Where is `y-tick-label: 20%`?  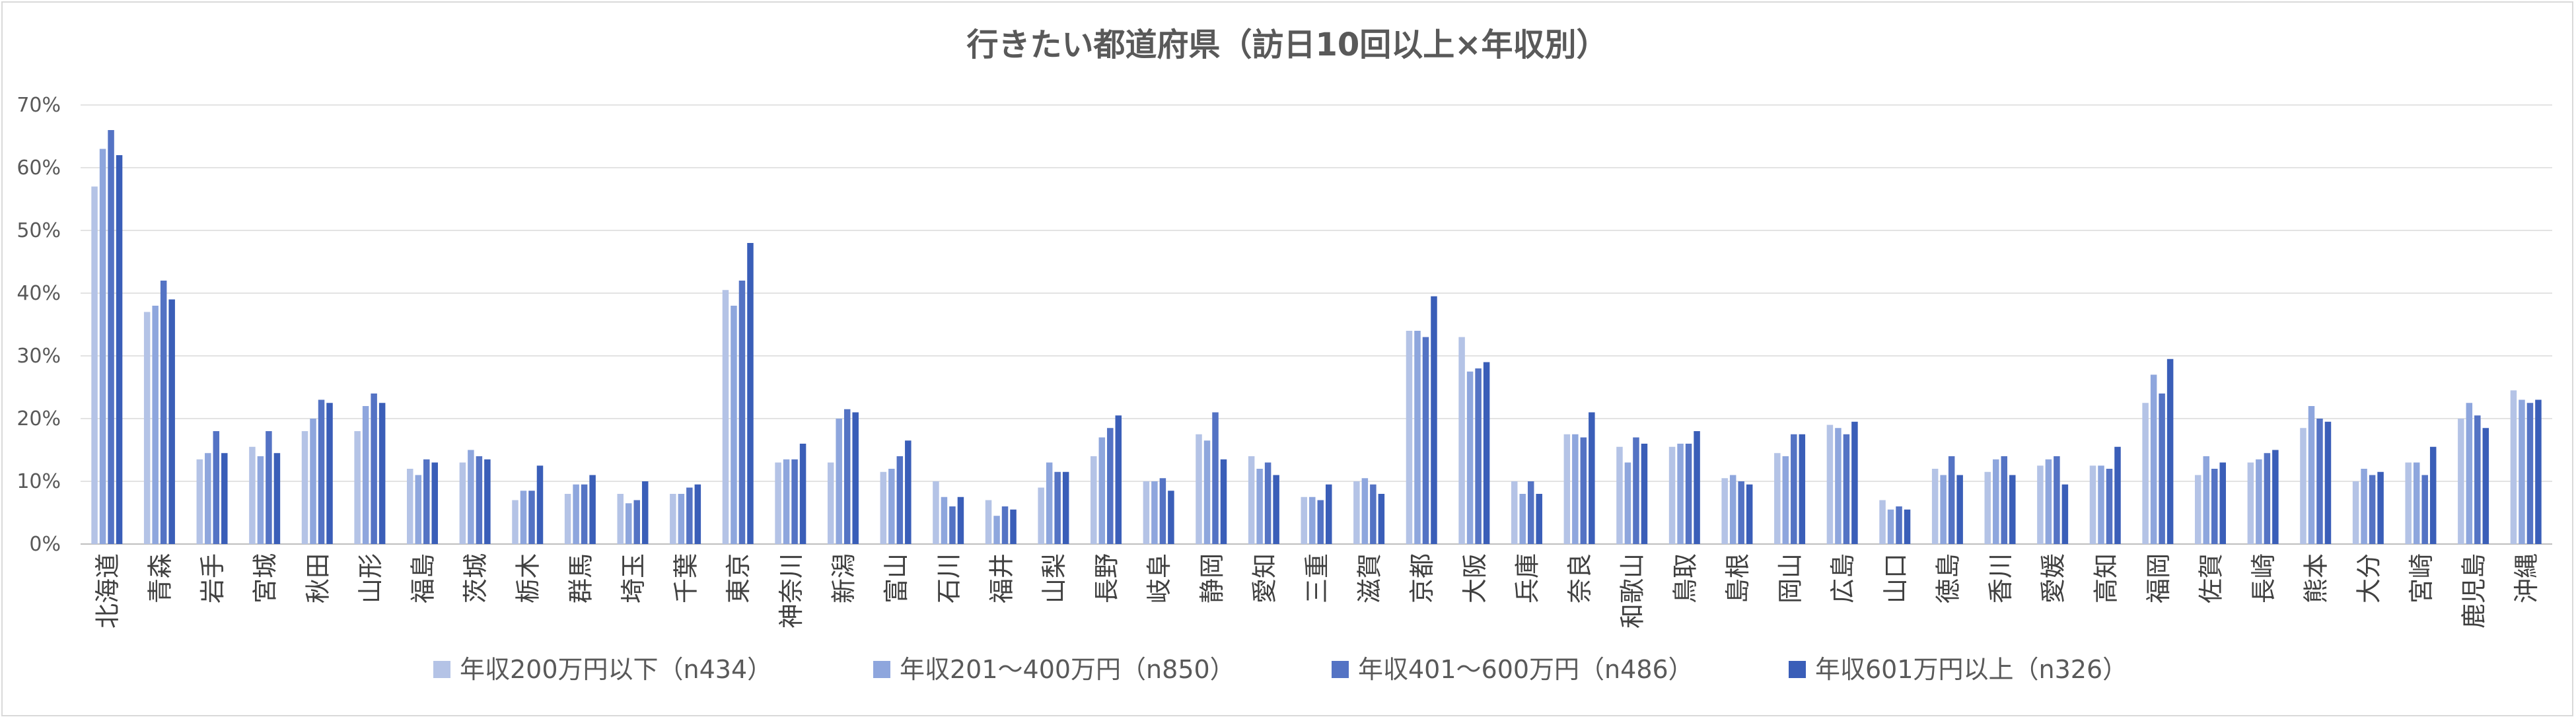
y-tick-label: 20% is located at coordinates (39, 418).